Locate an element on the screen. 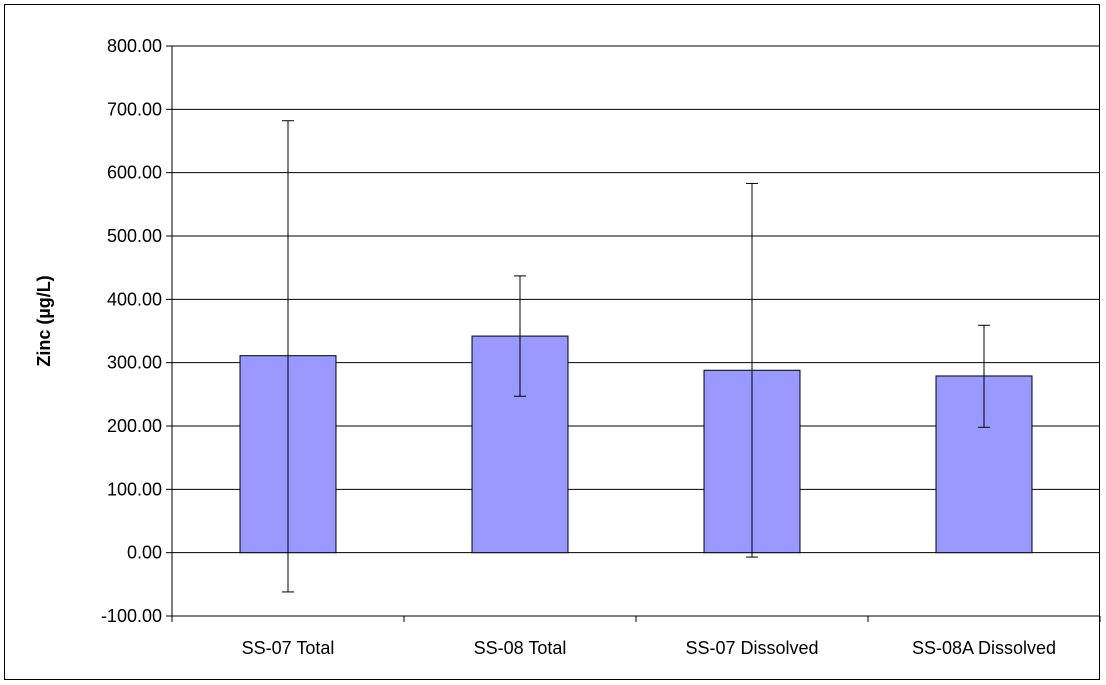  x-tick-label: SS-07 Dissolved is located at coordinates (751, 648).